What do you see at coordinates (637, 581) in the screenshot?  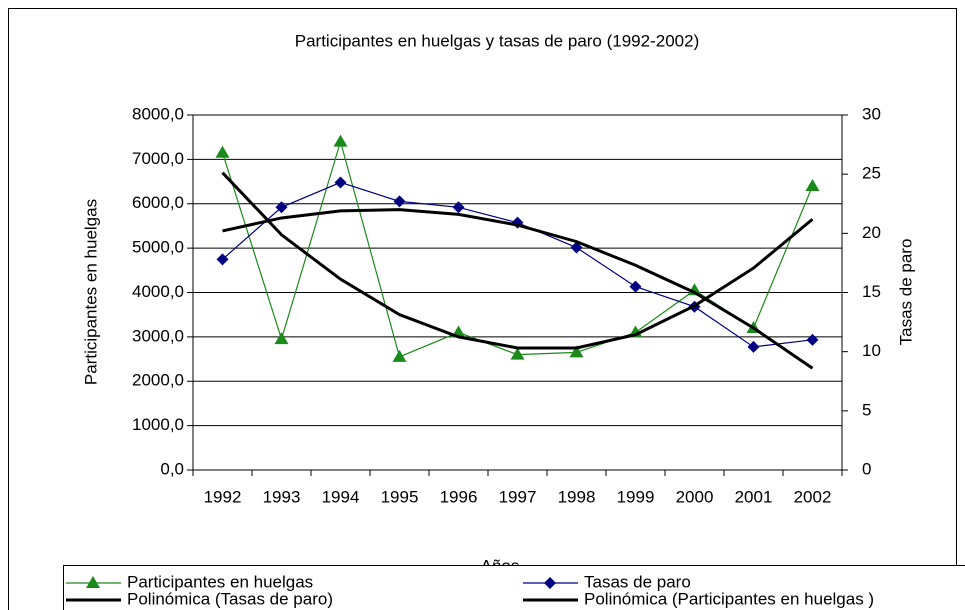 I see `legend-label: Tasas de paro` at bounding box center [637, 581].